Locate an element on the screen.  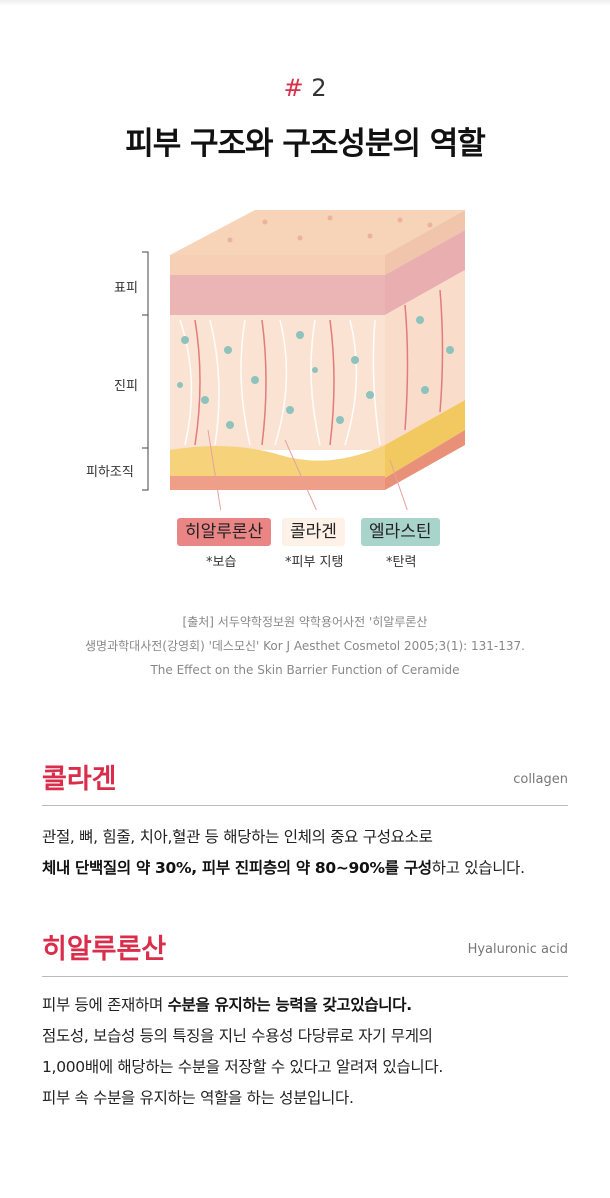
page-title: 피부 구조와 구조성분의 역할 is located at coordinates (305, 144).